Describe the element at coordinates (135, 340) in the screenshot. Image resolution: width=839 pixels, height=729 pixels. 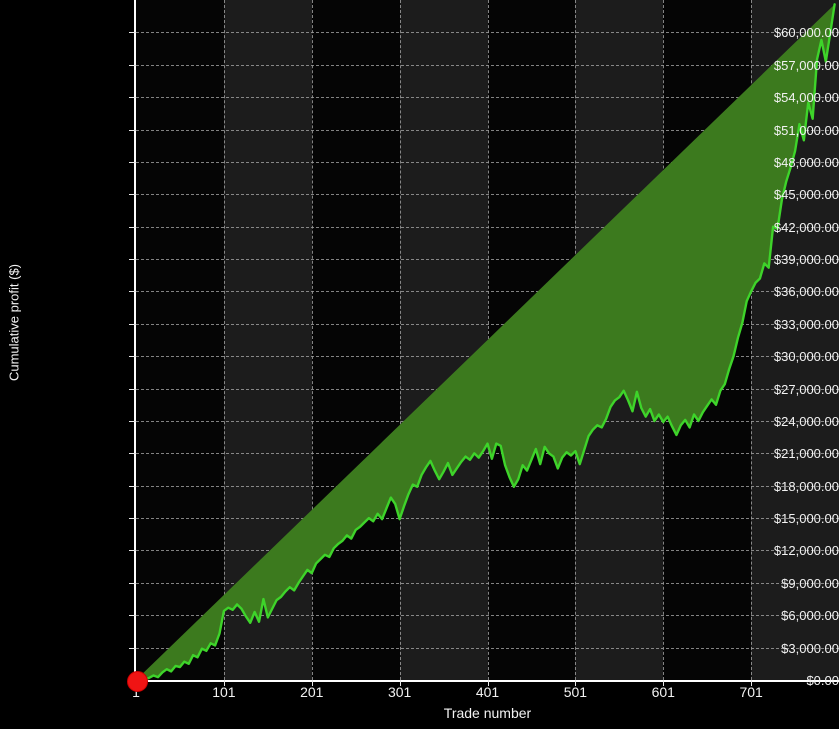
I see `y-axis-line` at that location.